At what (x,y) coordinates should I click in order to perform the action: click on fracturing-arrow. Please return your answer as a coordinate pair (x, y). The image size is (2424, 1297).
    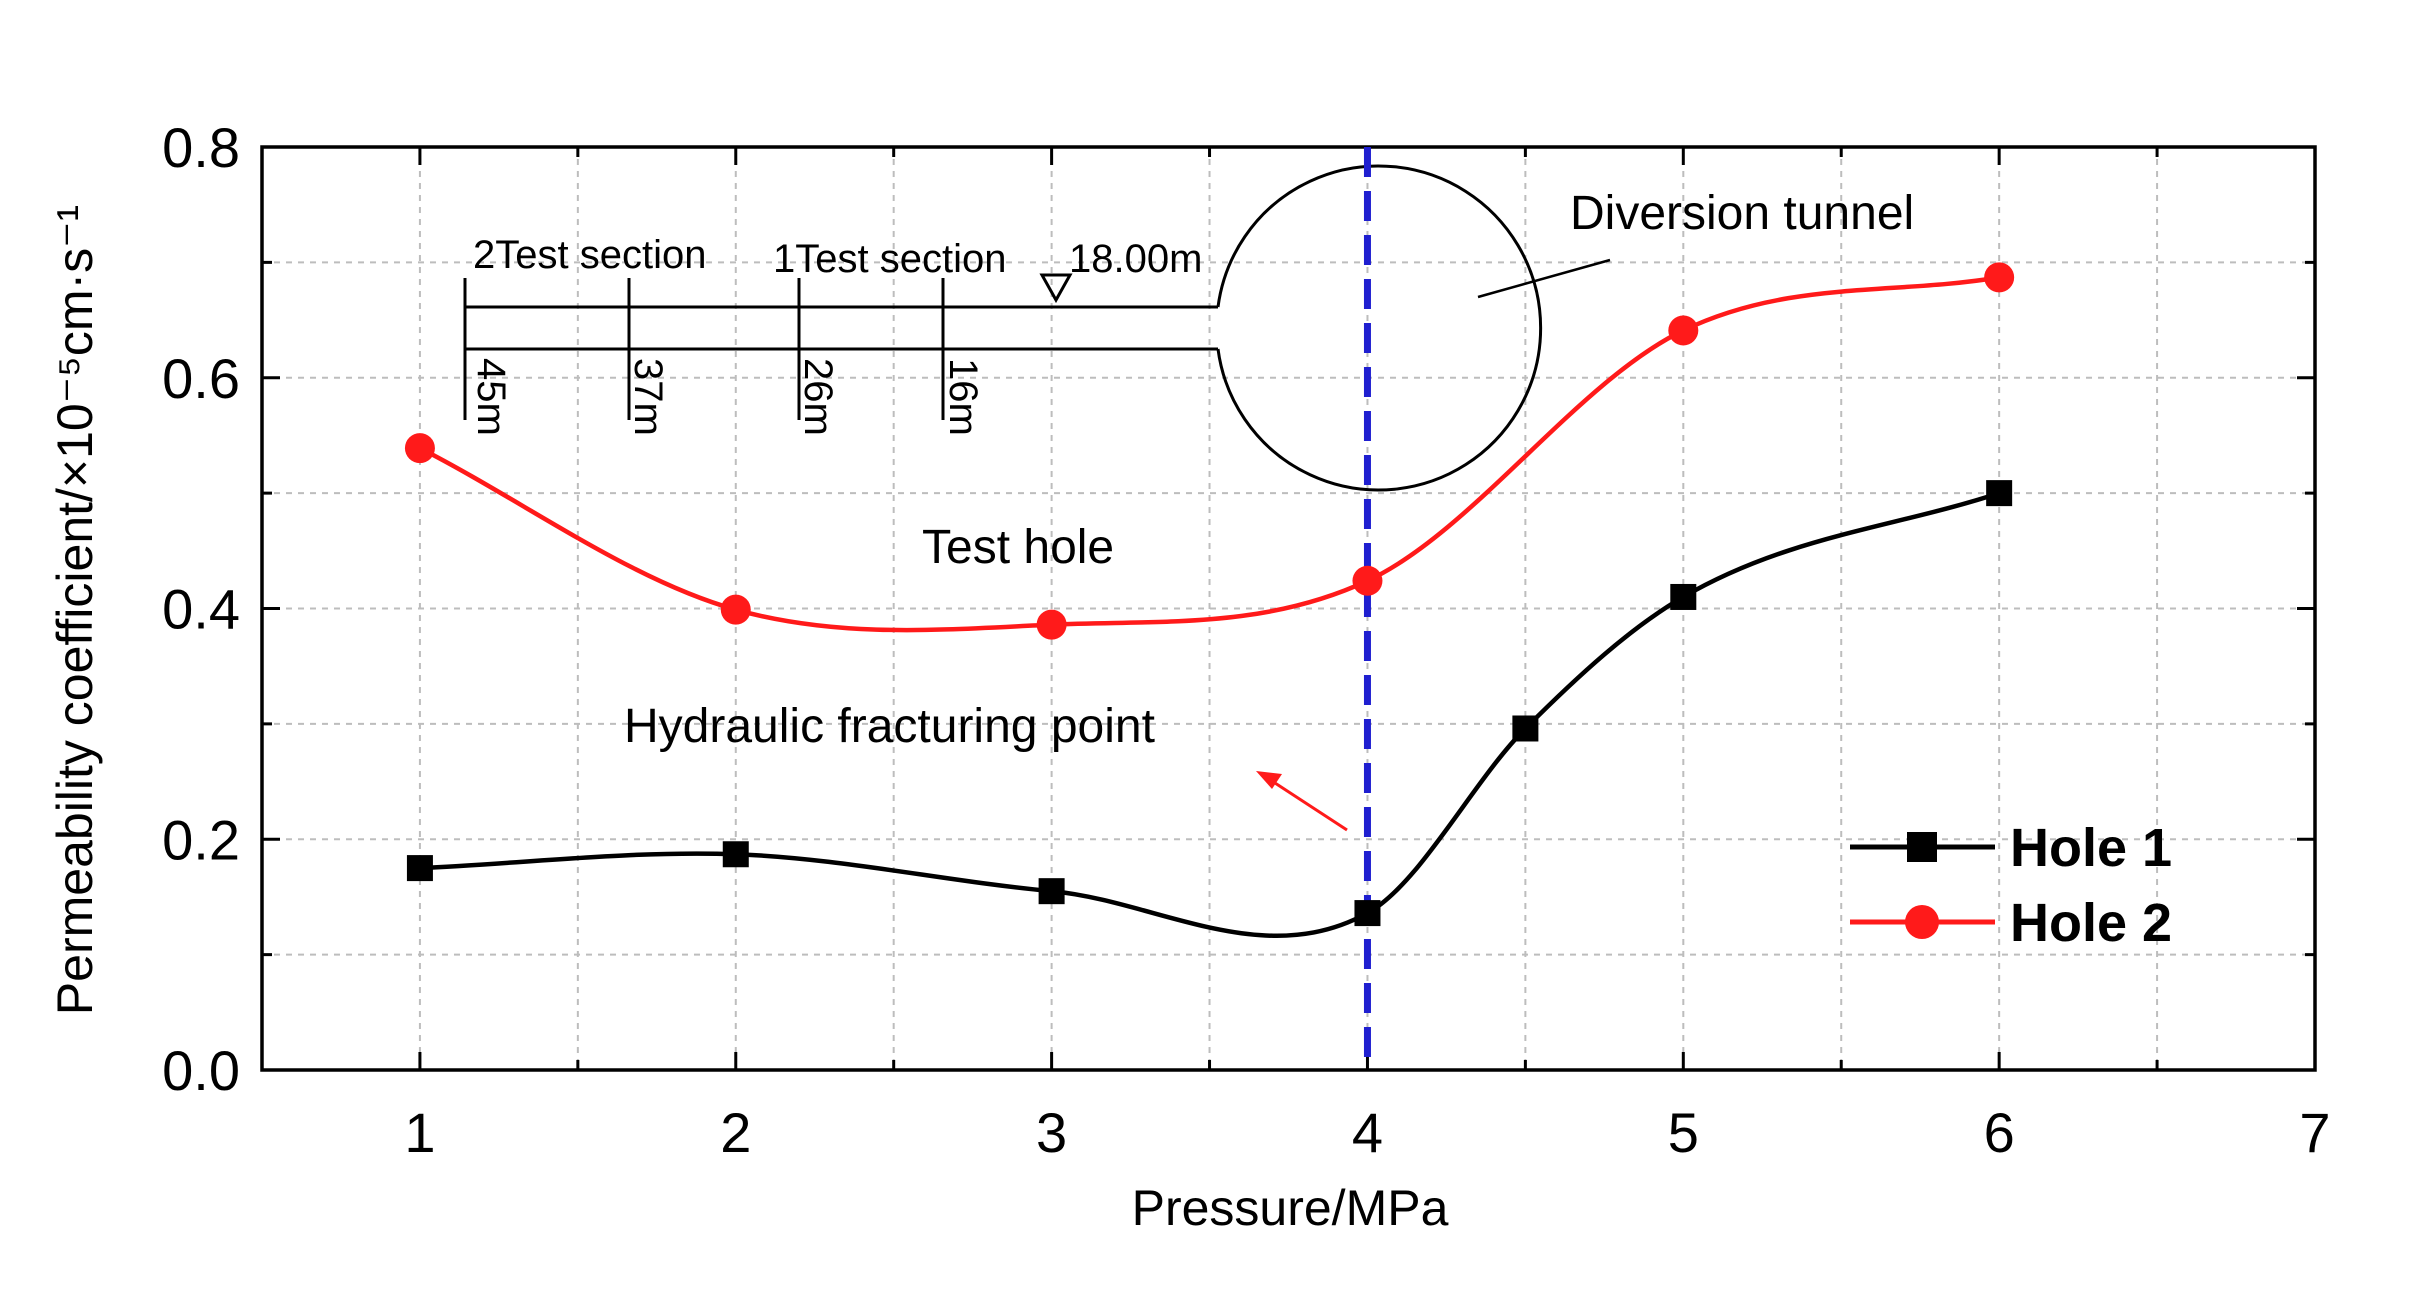
    Looking at the image, I should click on (1302, 801).